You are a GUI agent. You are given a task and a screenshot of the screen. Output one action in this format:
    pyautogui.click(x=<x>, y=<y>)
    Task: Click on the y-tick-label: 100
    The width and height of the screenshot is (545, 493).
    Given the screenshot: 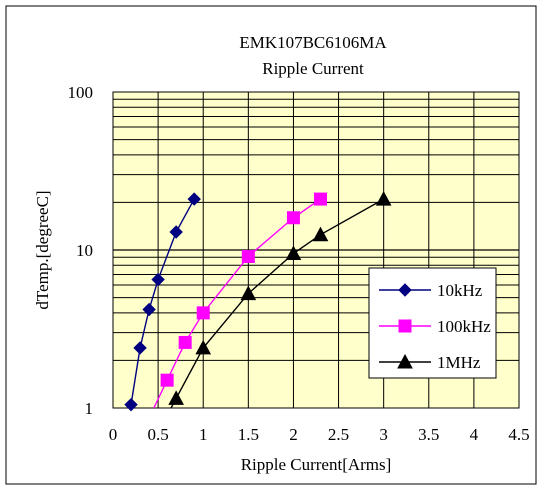 What is the action you would take?
    pyautogui.click(x=81, y=92)
    